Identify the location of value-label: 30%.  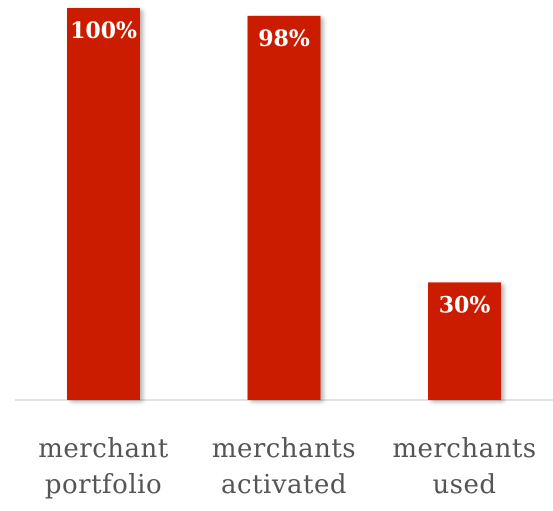
(465, 305).